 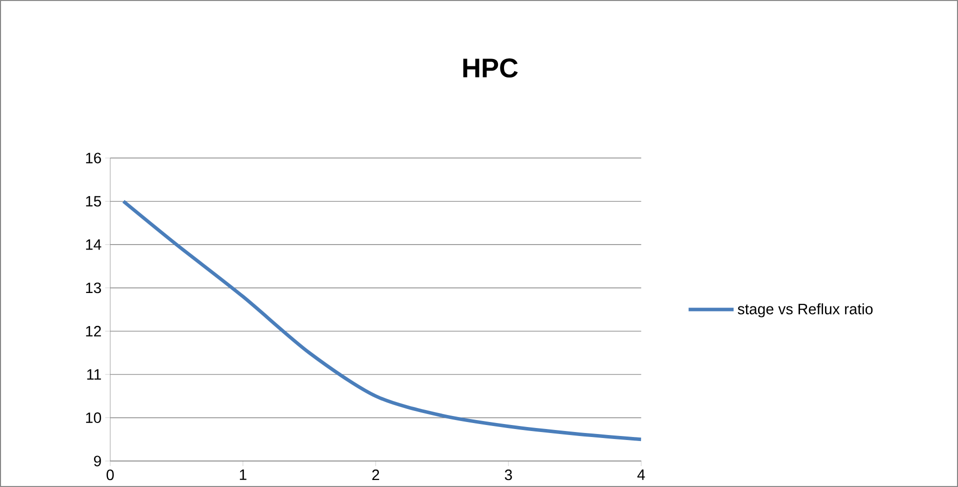 I want to click on y-tick-label: 10, so click(x=94, y=418).